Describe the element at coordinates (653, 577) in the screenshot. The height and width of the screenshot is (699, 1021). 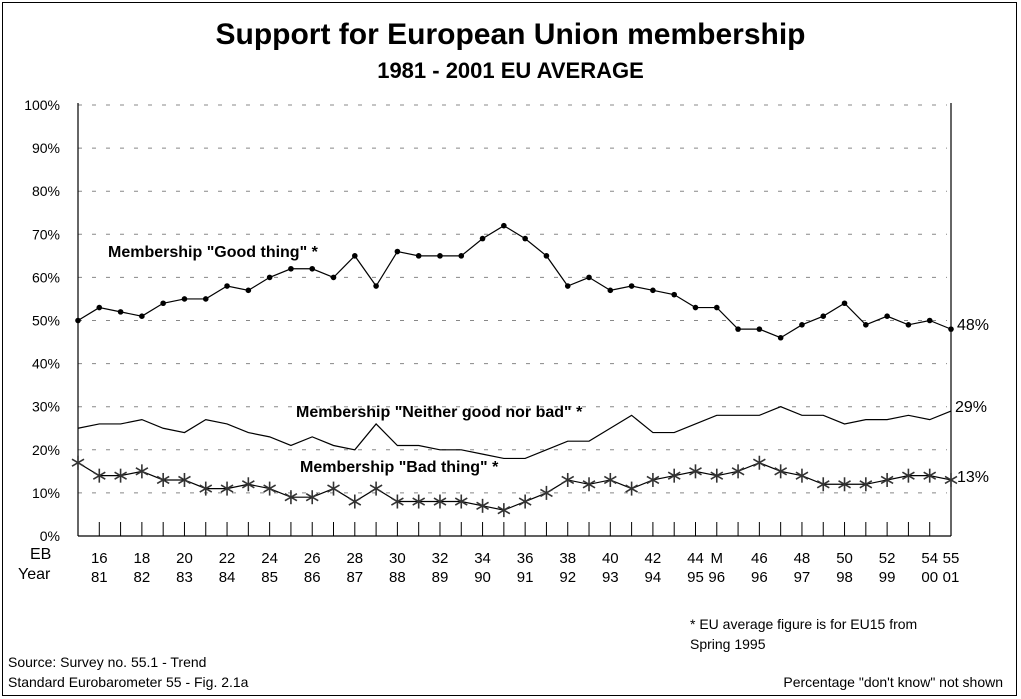
I see `x-tick-label-year: 94` at that location.